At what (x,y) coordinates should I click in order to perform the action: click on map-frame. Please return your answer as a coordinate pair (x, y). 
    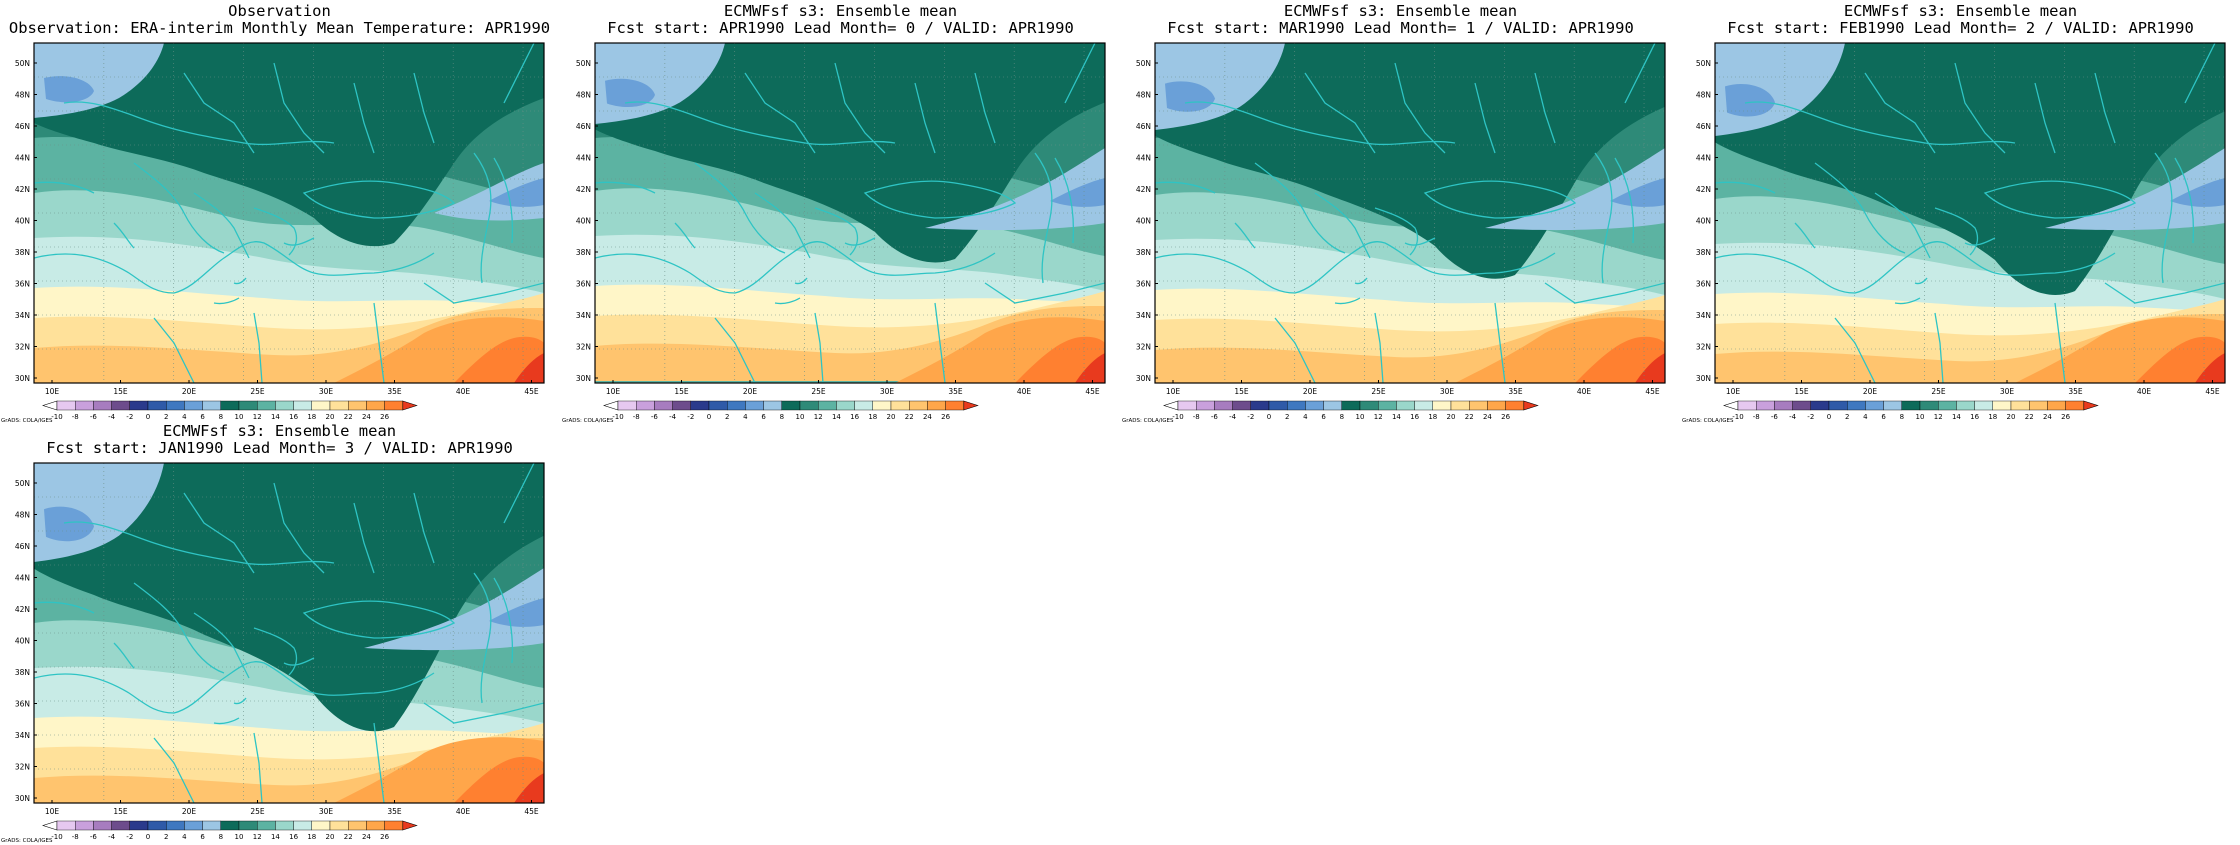
    Looking at the image, I should click on (289, 633).